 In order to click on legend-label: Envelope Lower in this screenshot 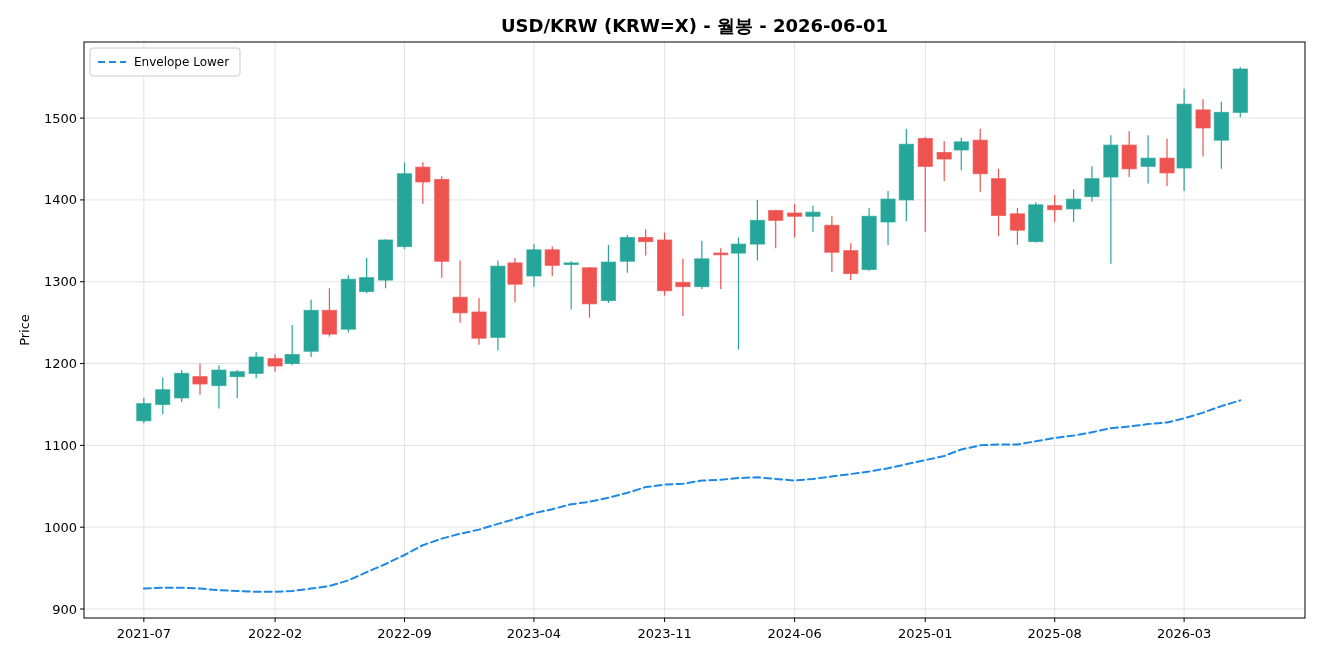, I will do `click(182, 62)`.